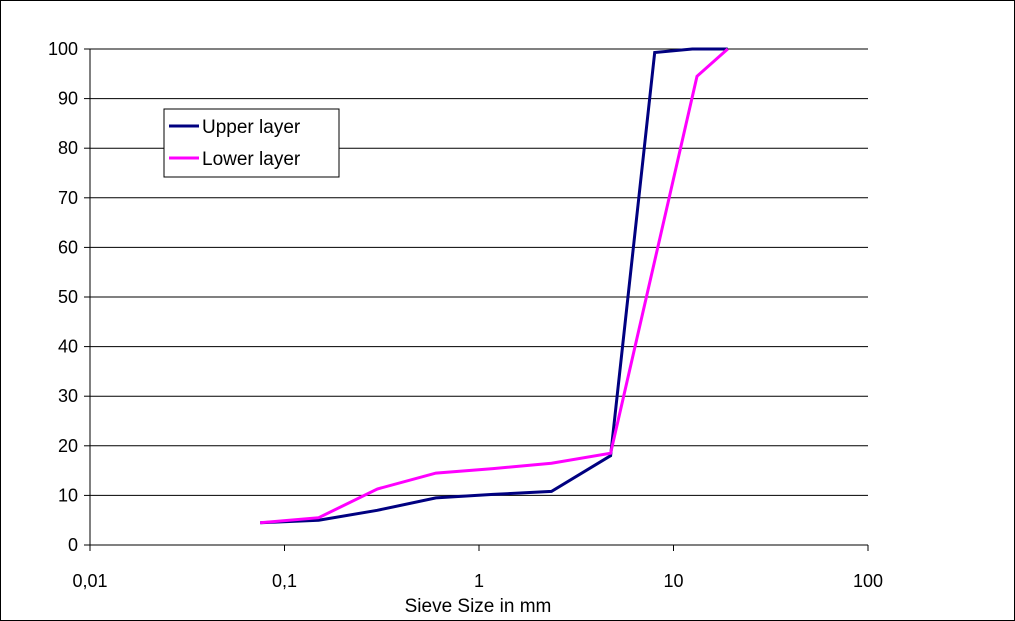 The height and width of the screenshot is (621, 1015). What do you see at coordinates (68, 99) in the screenshot?
I see `y-tick-label: 90` at bounding box center [68, 99].